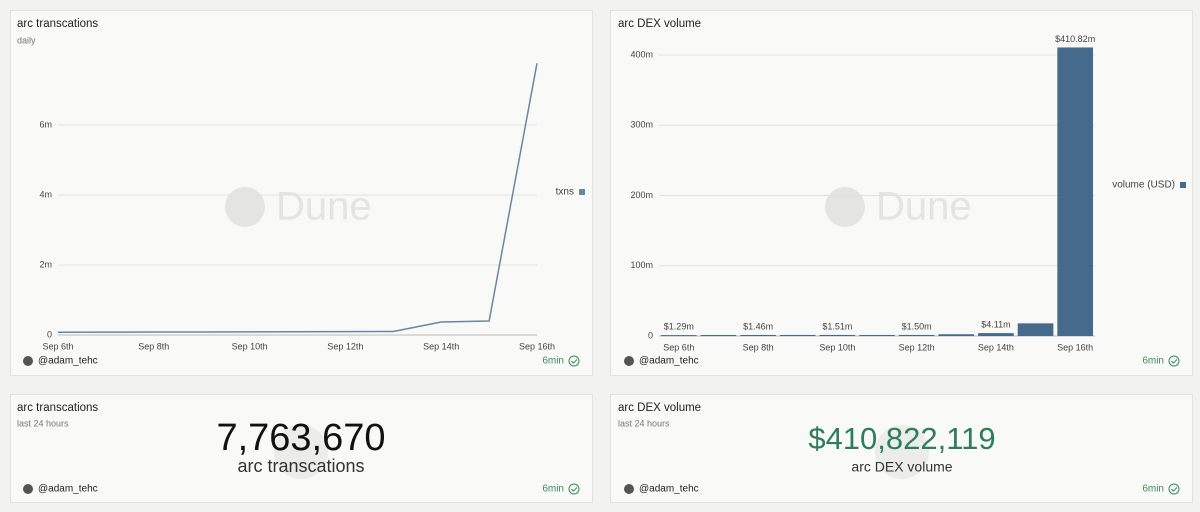  What do you see at coordinates (758, 326) in the screenshot?
I see `value-label: $1.46m` at bounding box center [758, 326].